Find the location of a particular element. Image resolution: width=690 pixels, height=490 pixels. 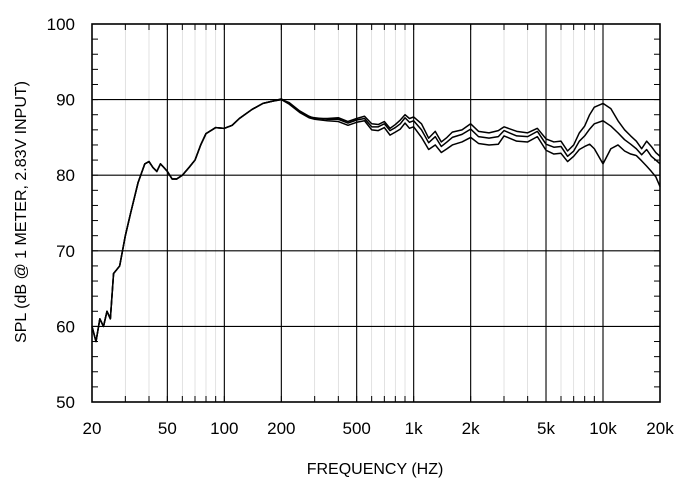

x-tick-label: 10k is located at coordinates (603, 428).